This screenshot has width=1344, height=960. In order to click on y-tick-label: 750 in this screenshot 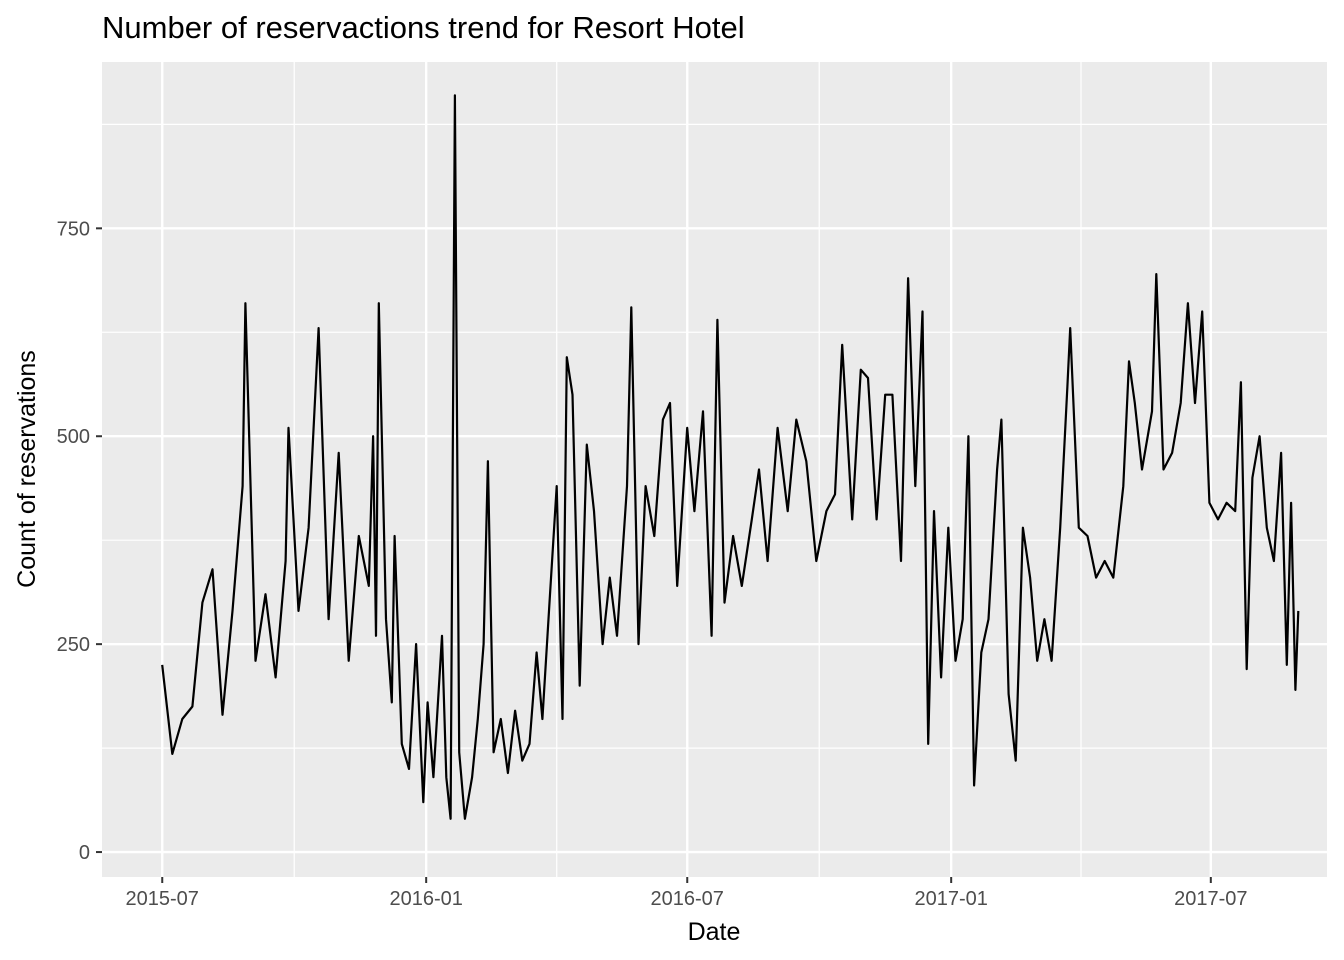, I will do `click(73, 229)`.